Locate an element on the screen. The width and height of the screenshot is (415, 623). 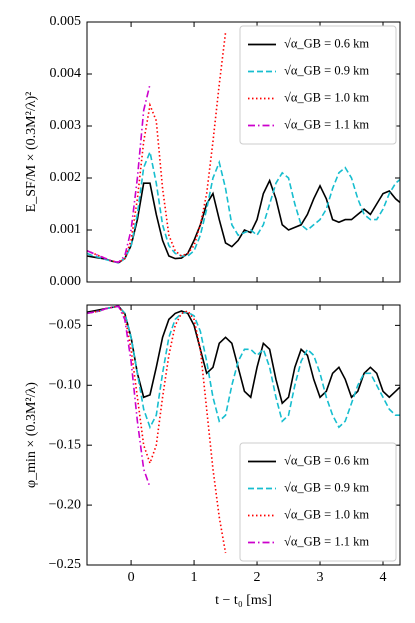
x-axis-label: t − t₀ [ms] is located at coordinates (243, 600).